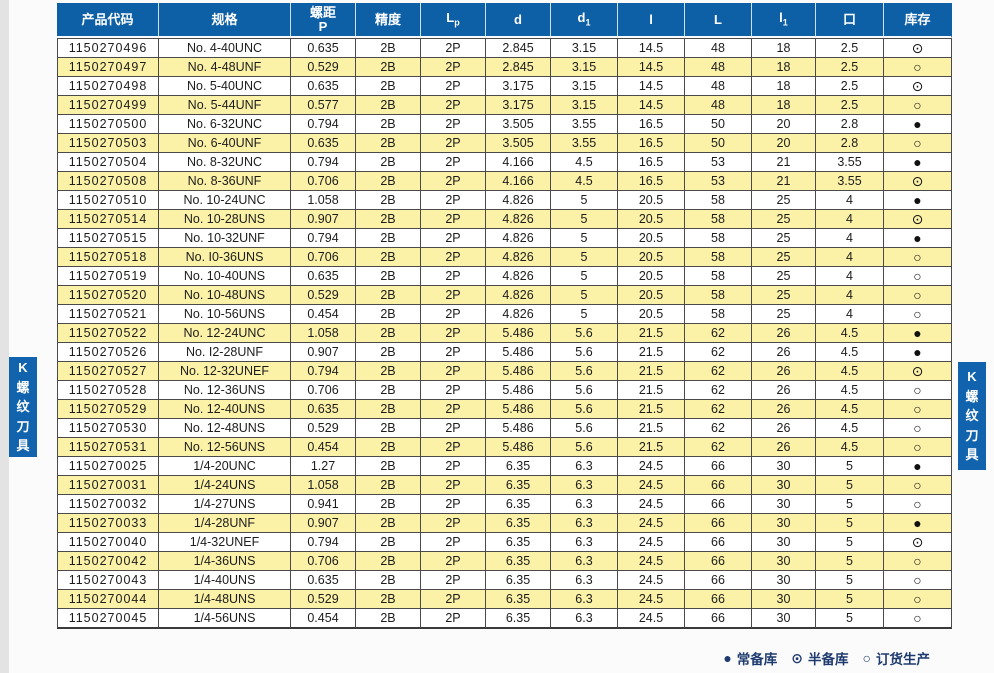  Describe the element at coordinates (23, 407) in the screenshot. I see `section-tab-thread-tools-left: K螺纹刀具` at that location.